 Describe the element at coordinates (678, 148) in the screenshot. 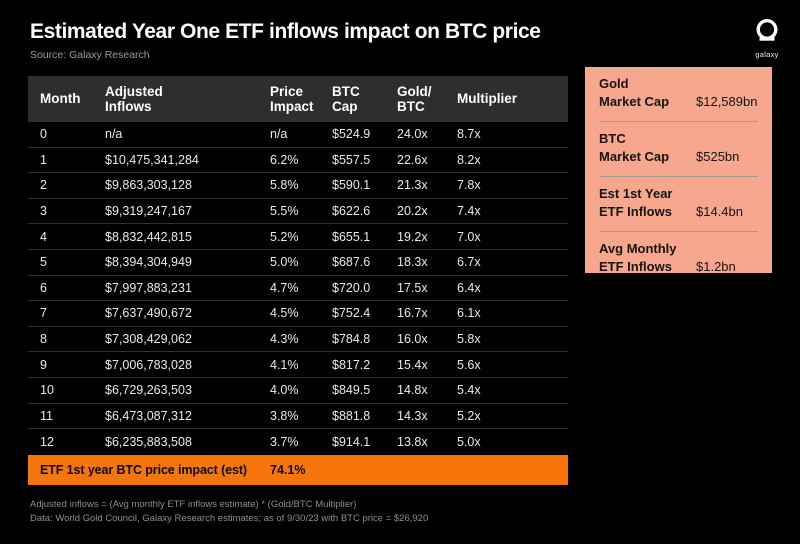

I see `stat-item: BTC Market Cap $525bn` at that location.